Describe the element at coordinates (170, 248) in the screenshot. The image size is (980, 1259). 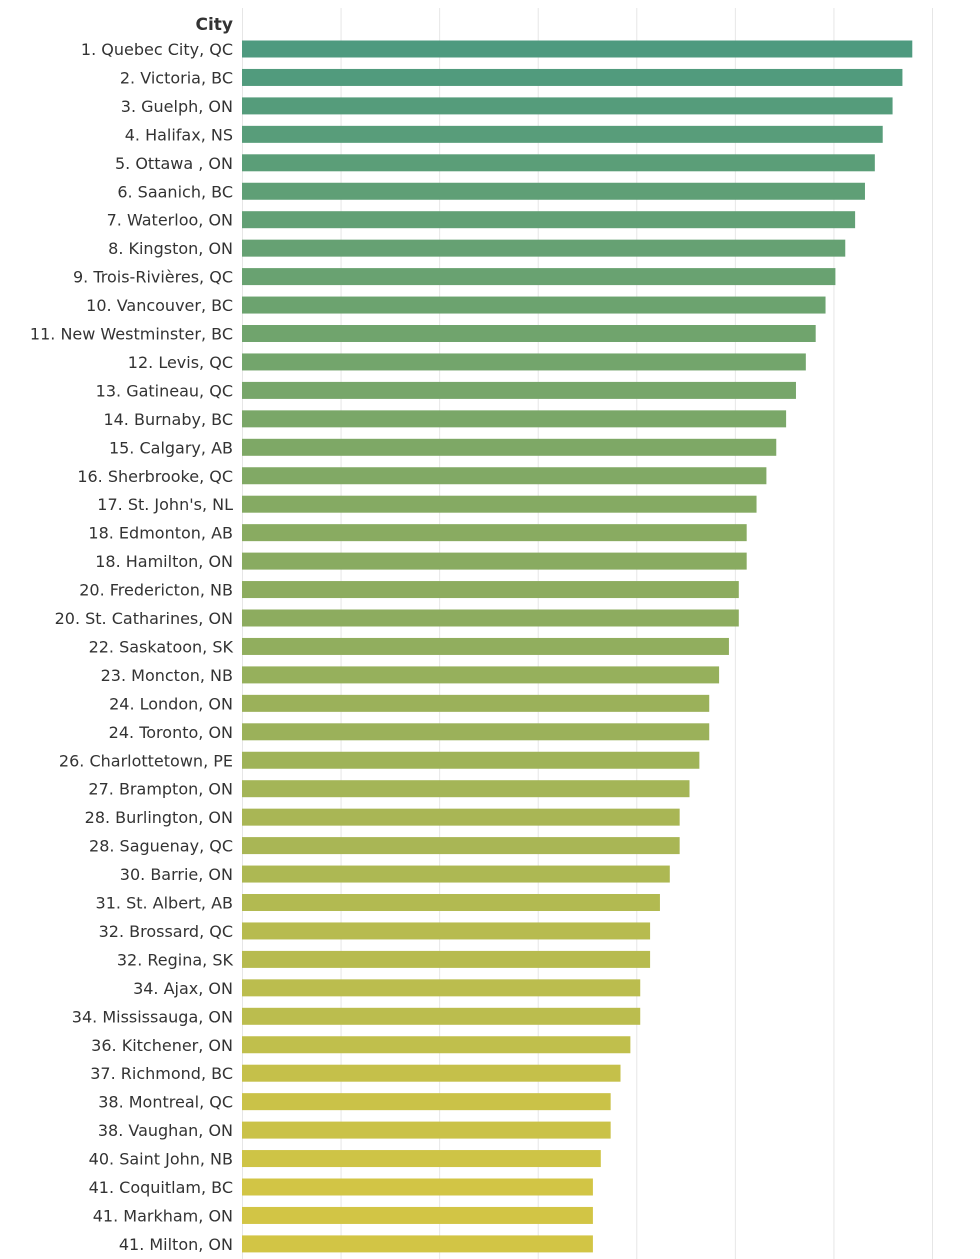
I see `category-label: 8. Kingston, ON` at that location.